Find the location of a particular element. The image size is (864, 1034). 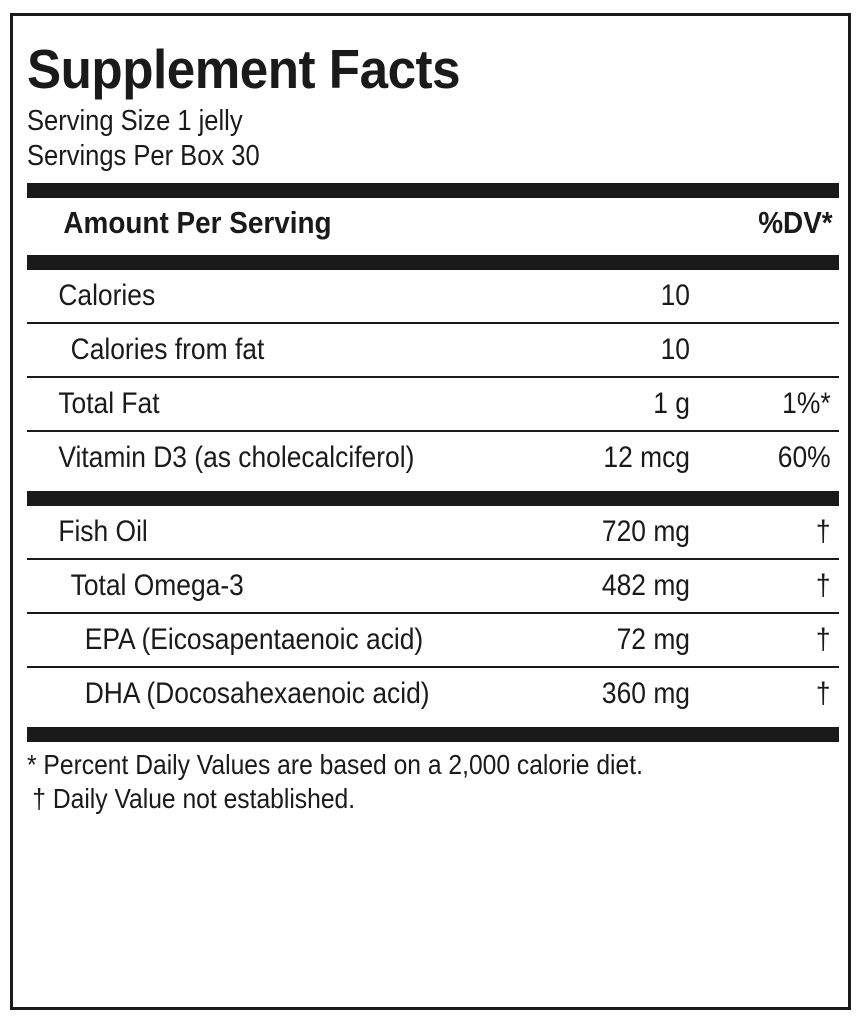

table-row: Total Omega-3 482 mg † is located at coordinates (433, 586).